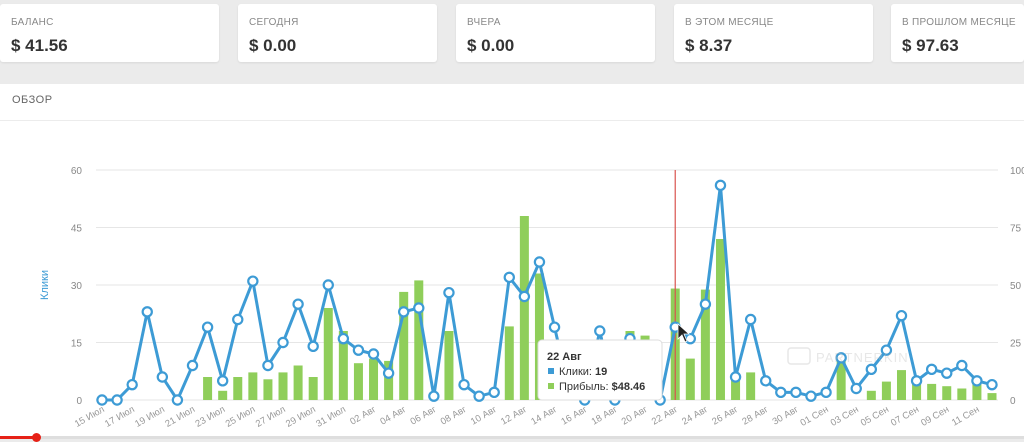 The image size is (1024, 442). What do you see at coordinates (799, 356) in the screenshot?
I see `watermark-icon` at bounding box center [799, 356].